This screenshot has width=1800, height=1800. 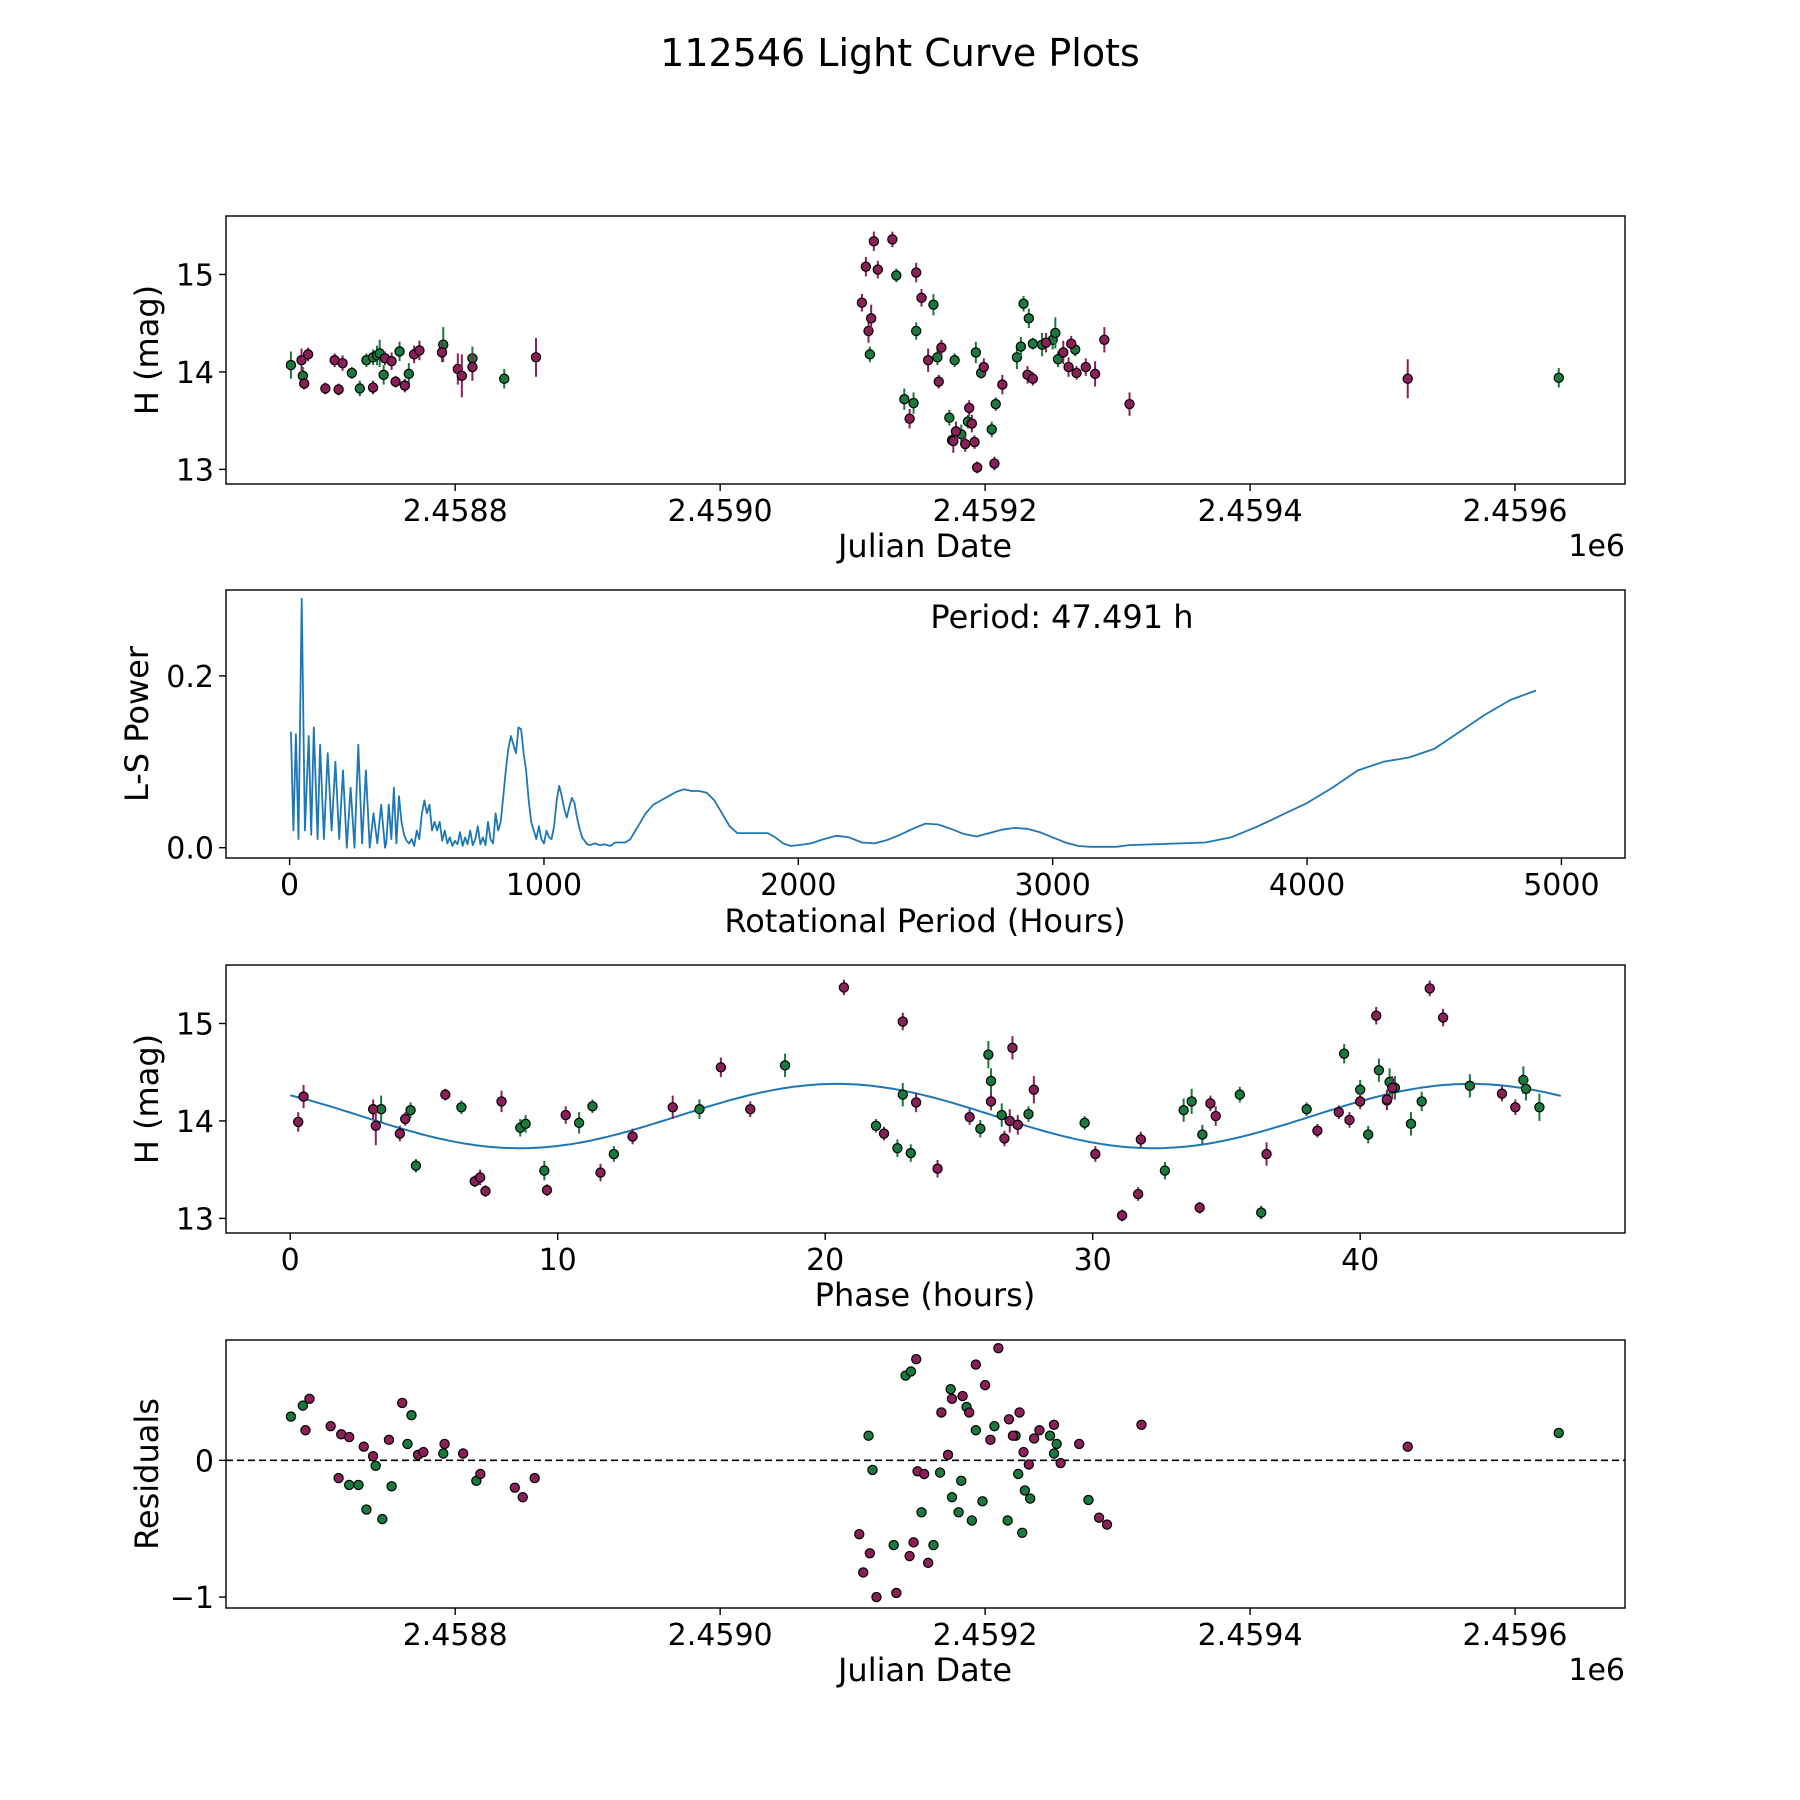 I want to click on periodogram-ytick-label: 0.2, so click(x=190, y=677).